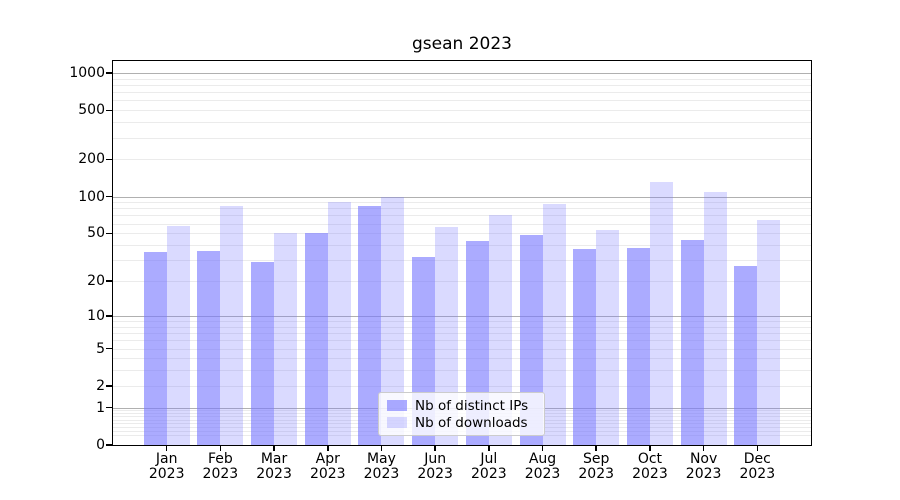  Describe the element at coordinates (471, 422) in the screenshot. I see `legend-label-downloads: Nb of downloads` at that location.